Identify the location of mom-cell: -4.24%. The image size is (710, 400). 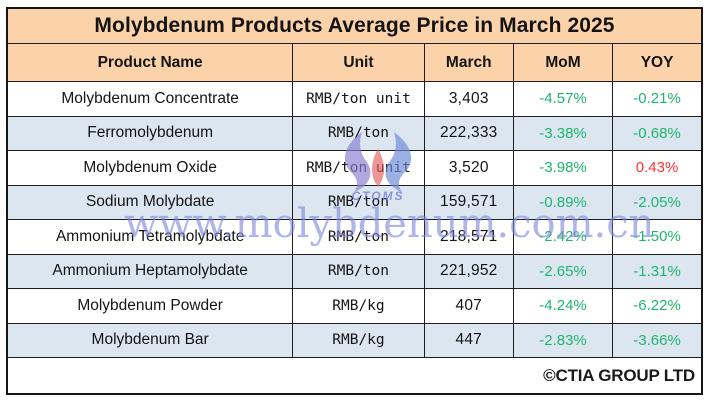
(563, 306).